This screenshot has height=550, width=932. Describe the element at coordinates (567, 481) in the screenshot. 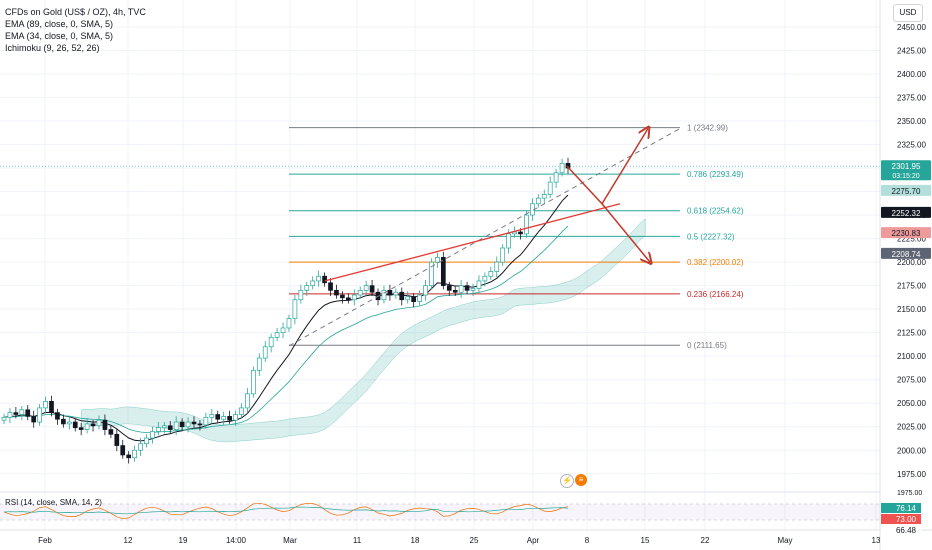

I see `lightning-icon: ⚡` at that location.